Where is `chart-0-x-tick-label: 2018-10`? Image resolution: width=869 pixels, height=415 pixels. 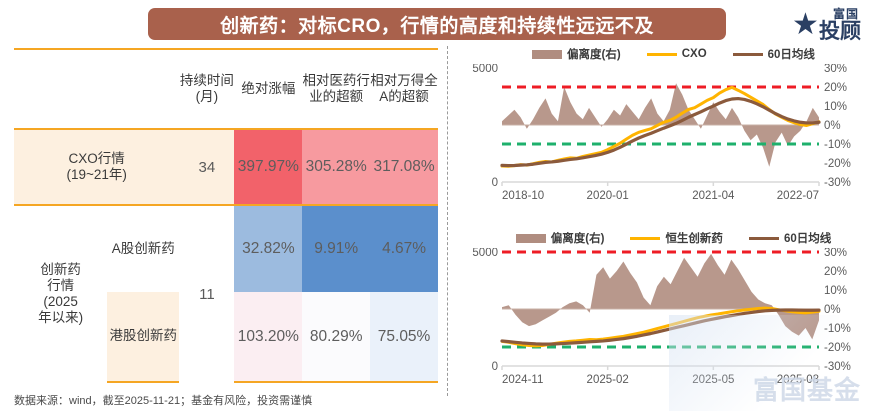
chart-0-x-tick-label: 2018-10 is located at coordinates (523, 196).